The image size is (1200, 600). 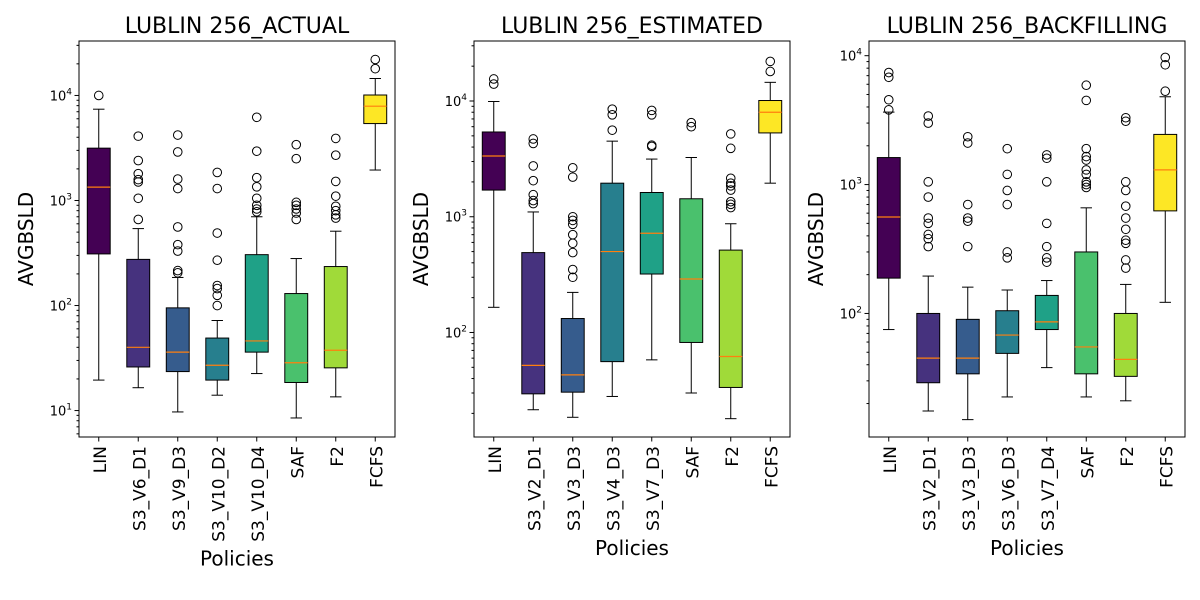 What do you see at coordinates (930, 488) in the screenshot?
I see `x-tick-label: S3_V2_D1` at bounding box center [930, 488].